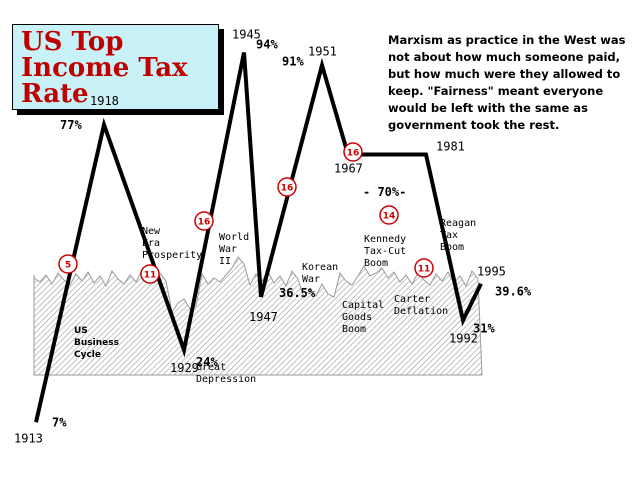 The width and height of the screenshot is (640, 480). I want to click on circle-marker-label: 5, so click(68, 266).